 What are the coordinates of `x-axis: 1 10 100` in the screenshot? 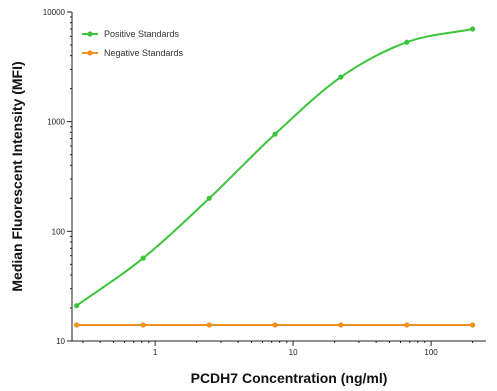 It's located at (279, 348).